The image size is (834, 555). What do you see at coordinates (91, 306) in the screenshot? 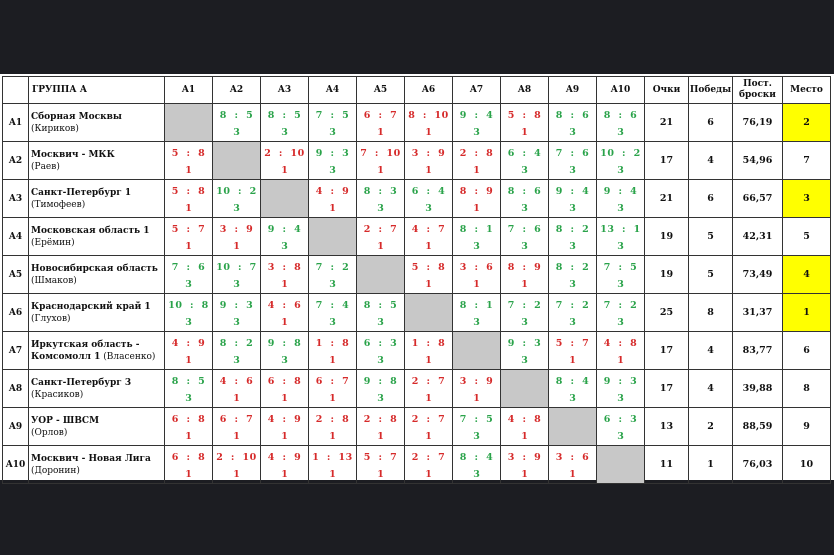
I see `team-name: Краснодарский край 1` at bounding box center [91, 306].